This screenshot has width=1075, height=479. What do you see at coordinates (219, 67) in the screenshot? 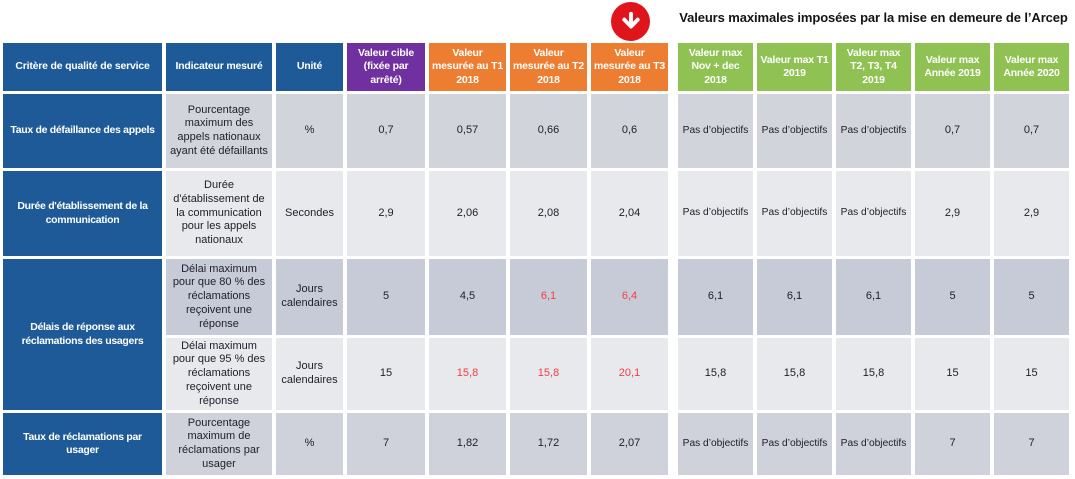
I see `col-header-indicateur: Indicateur mesuré` at bounding box center [219, 67].